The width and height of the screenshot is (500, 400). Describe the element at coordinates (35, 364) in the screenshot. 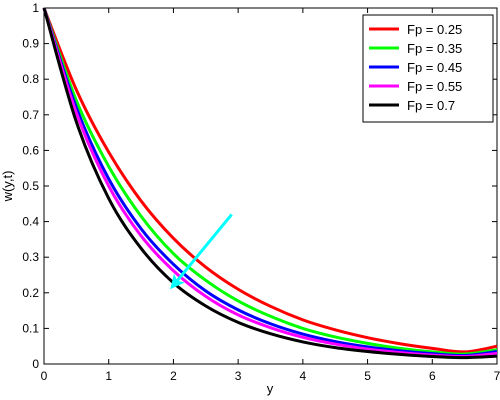

I see `y-tick-label: 0` at that location.